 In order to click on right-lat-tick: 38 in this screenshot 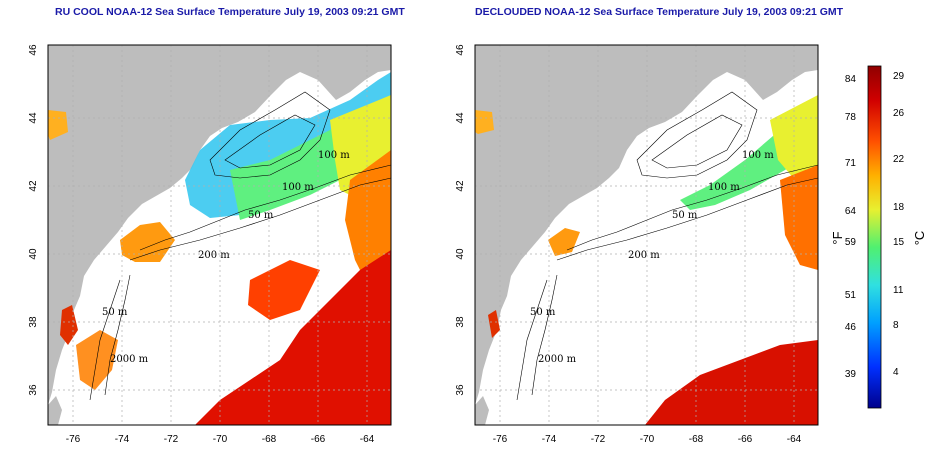, I will do `click(460, 322)`.